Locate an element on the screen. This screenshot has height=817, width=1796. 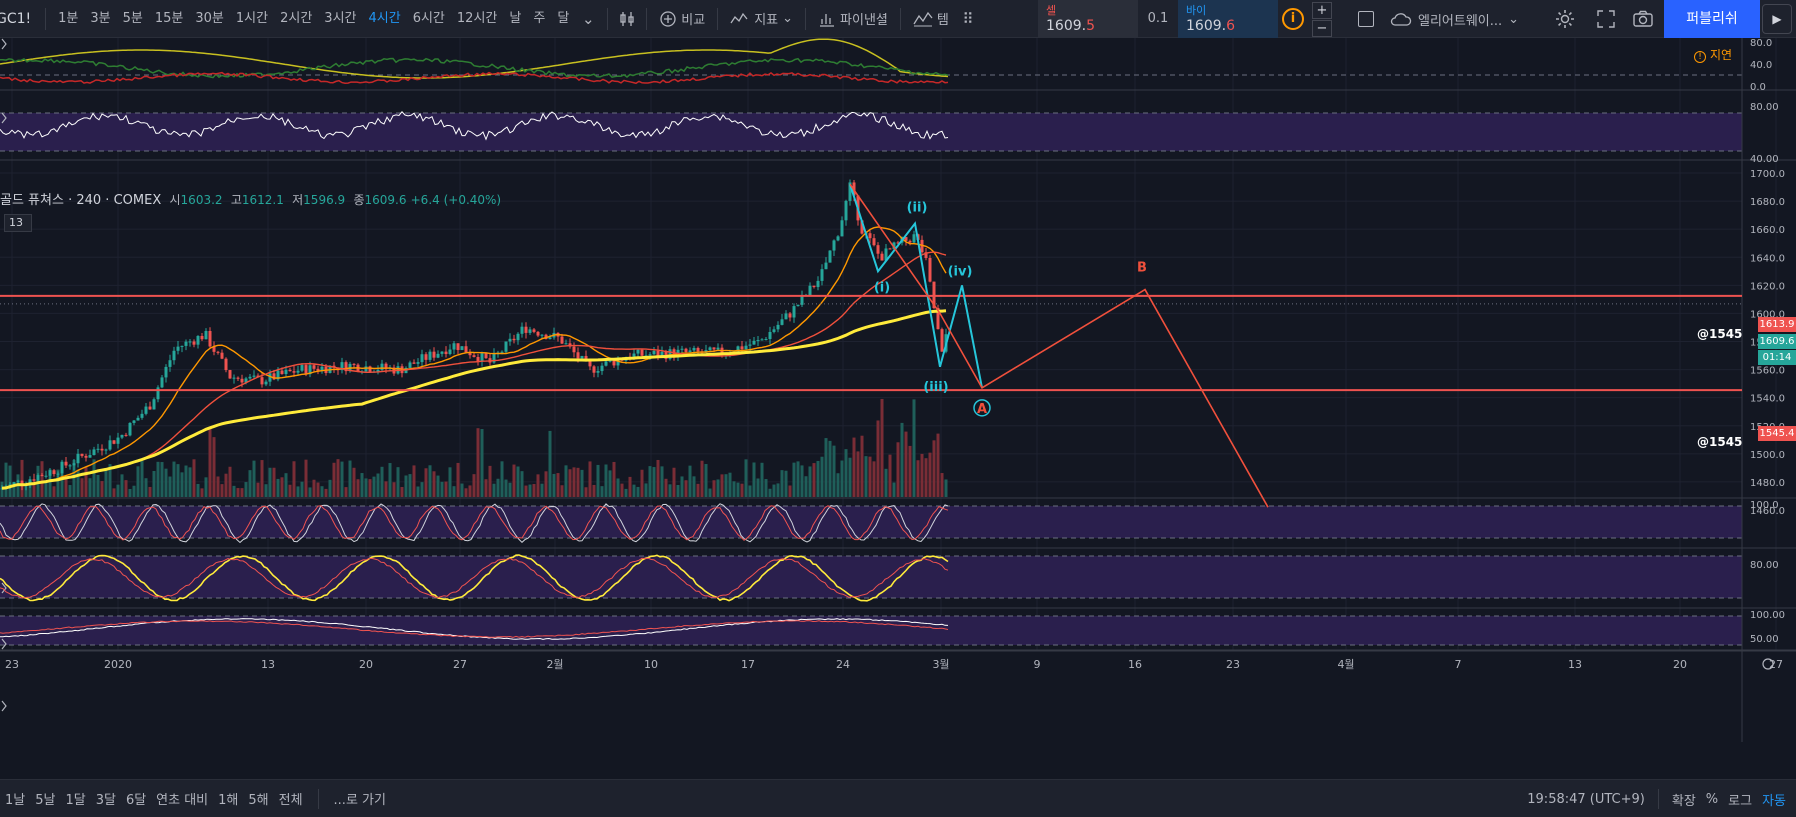
symbol-search: GC1! is located at coordinates (16, 18).